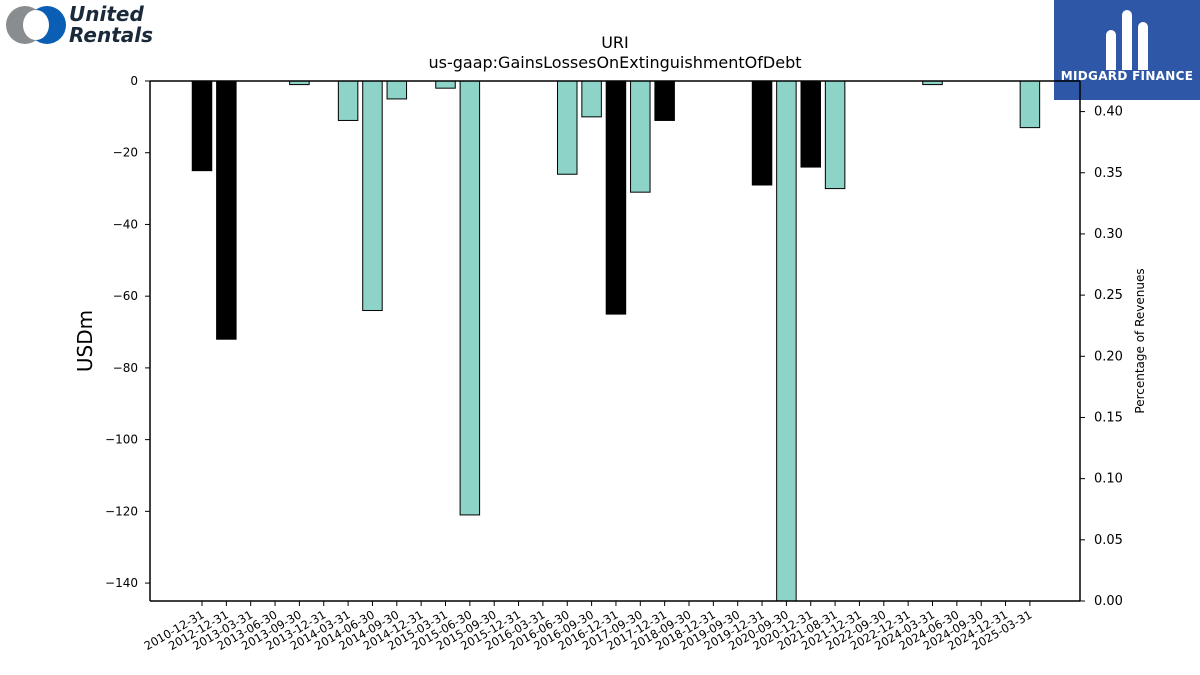  What do you see at coordinates (121, 511) in the screenshot?
I see `y-tick-label: −120` at bounding box center [121, 511].